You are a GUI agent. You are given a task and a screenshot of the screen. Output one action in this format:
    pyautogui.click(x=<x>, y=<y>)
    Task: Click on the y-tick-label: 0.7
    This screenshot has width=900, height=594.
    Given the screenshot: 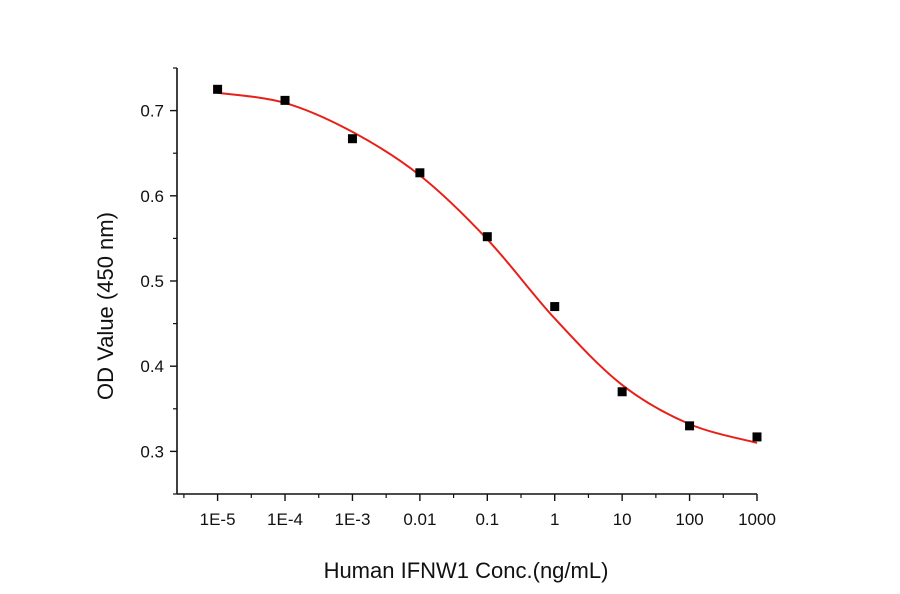 What is the action you would take?
    pyautogui.click(x=152, y=111)
    